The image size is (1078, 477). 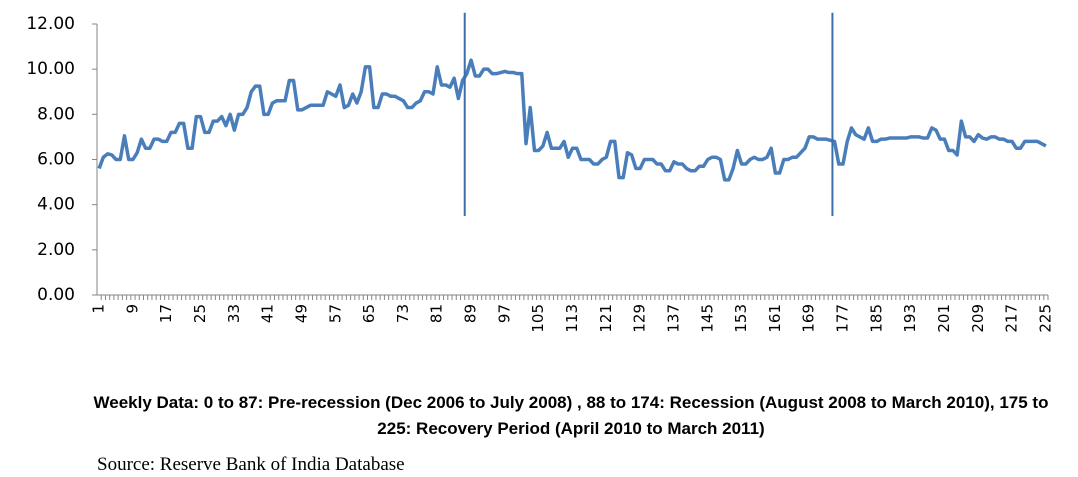 I want to click on x-tick-label: 113, so click(x=572, y=318).